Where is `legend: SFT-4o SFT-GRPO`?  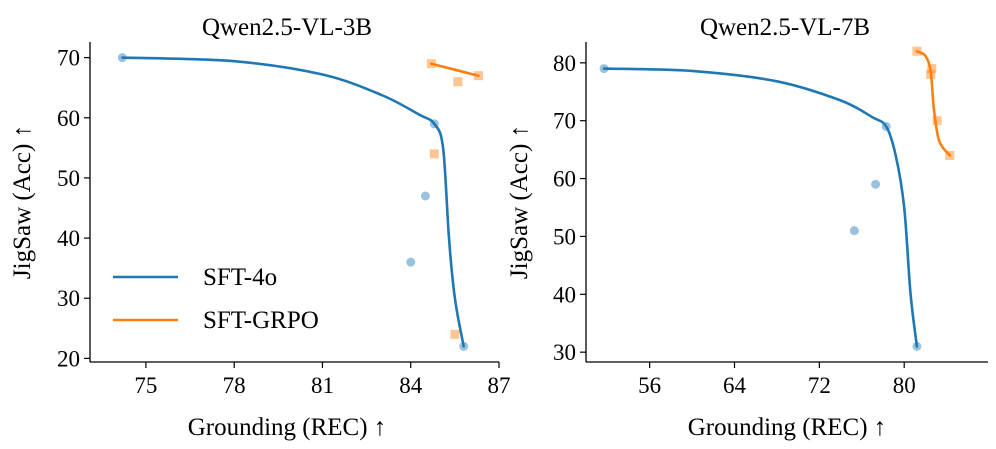
legend: SFT-4o SFT-GRPO is located at coordinates (216, 299).